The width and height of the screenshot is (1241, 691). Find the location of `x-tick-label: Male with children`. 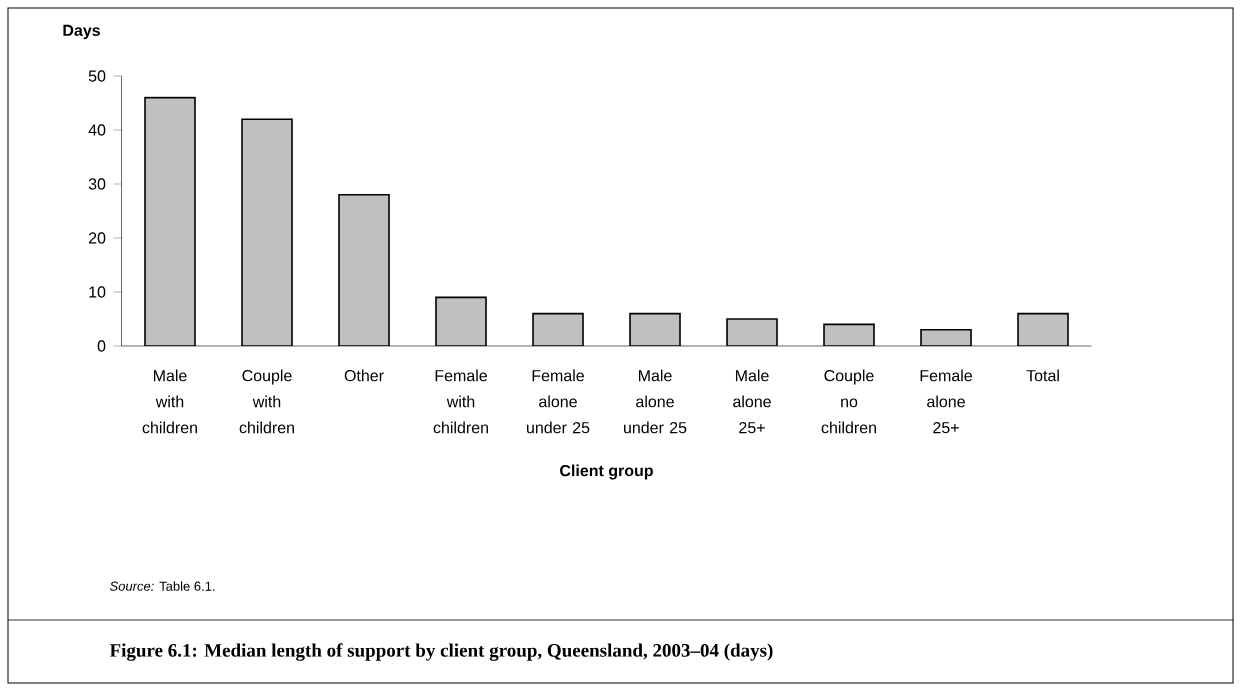

x-tick-label: Male with children is located at coordinates (169, 401).